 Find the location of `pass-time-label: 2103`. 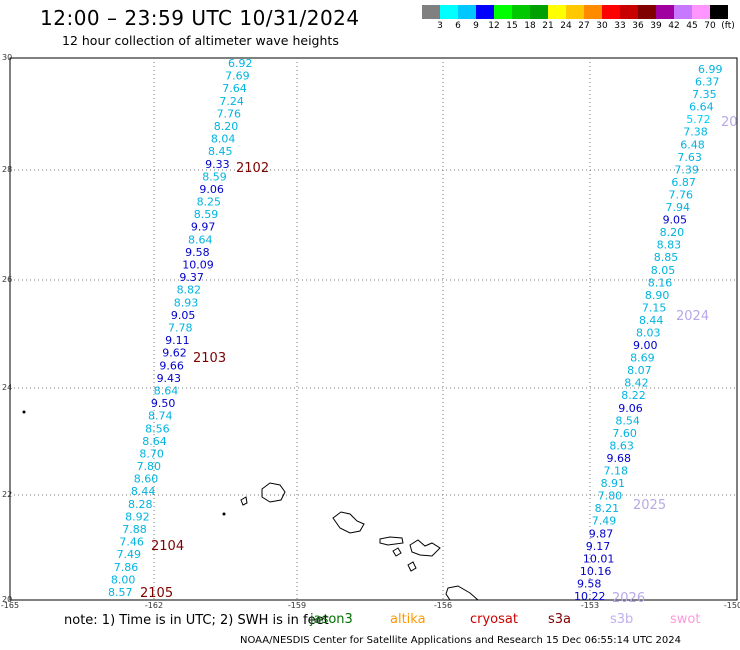

pass-time-label: 2103 is located at coordinates (209, 358).